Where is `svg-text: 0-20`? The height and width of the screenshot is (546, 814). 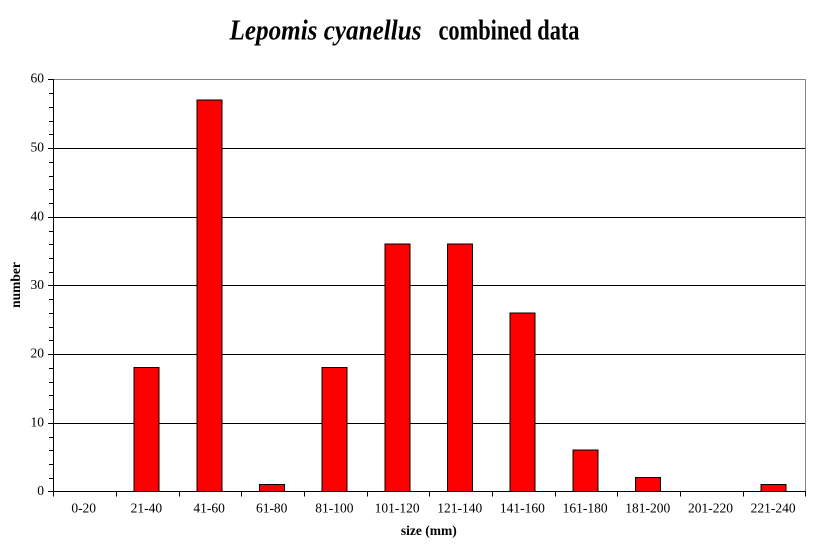
svg-text: 0-20 is located at coordinates (83, 508).